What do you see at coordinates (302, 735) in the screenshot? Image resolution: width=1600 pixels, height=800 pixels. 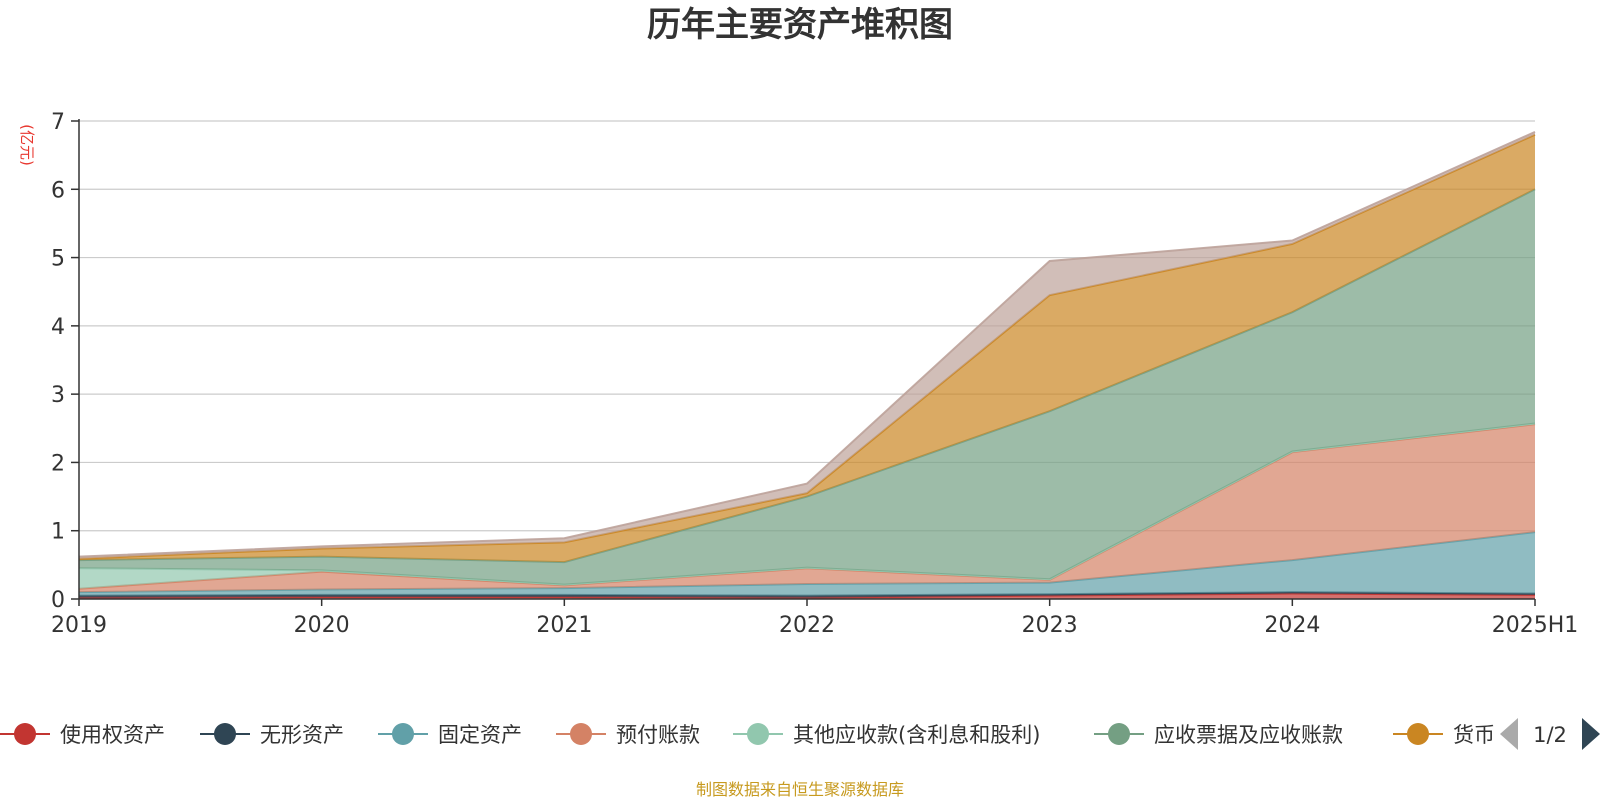 I see `legend-label: 无形资产` at bounding box center [302, 735].